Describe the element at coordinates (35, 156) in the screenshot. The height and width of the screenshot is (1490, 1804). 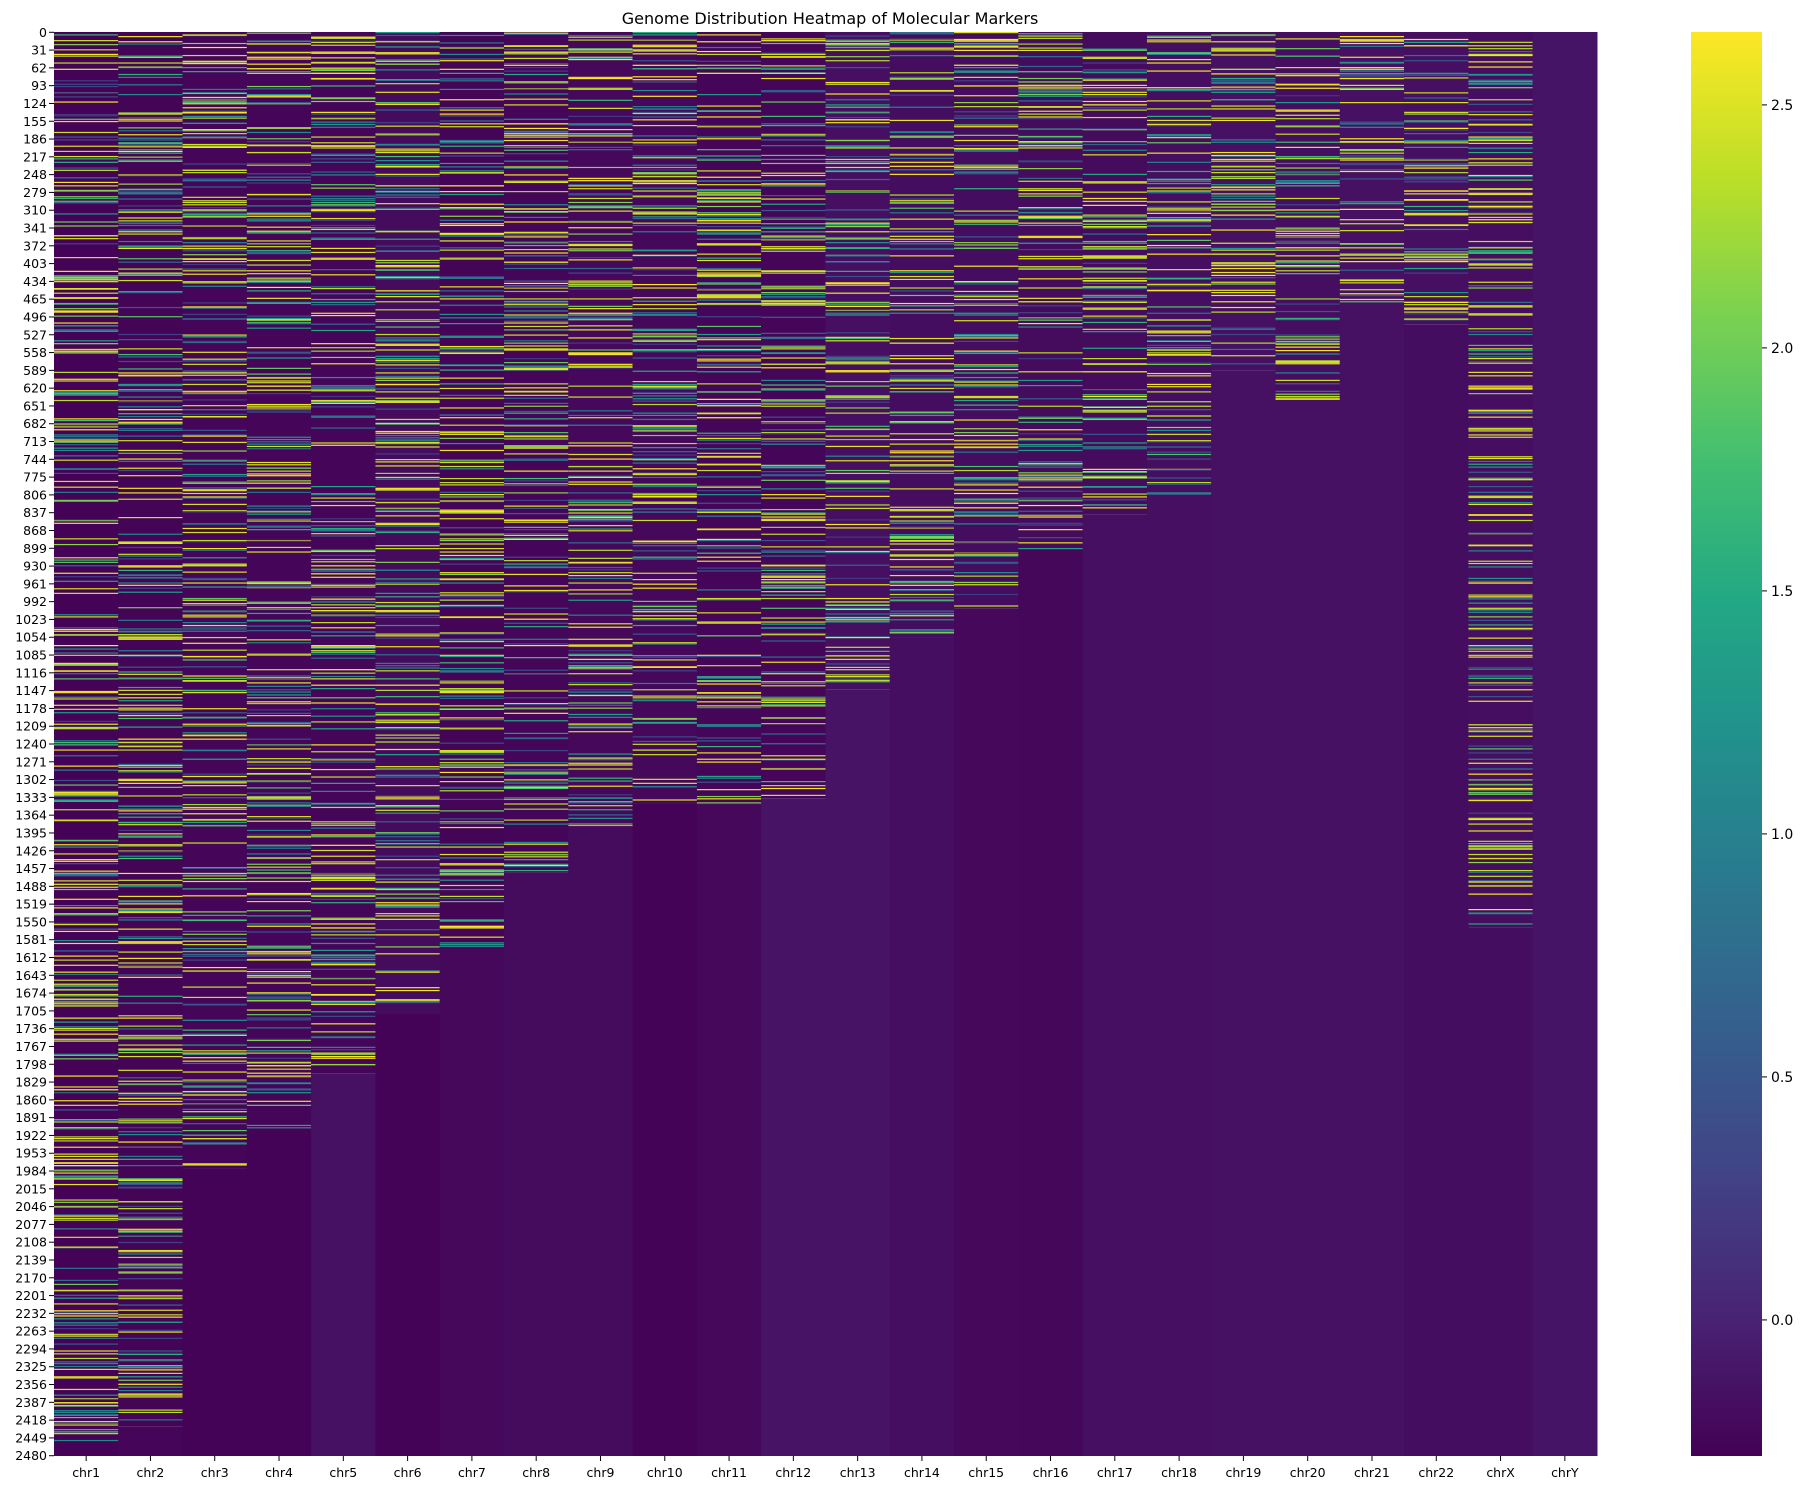
I see `y-tick-label: 217` at that location.